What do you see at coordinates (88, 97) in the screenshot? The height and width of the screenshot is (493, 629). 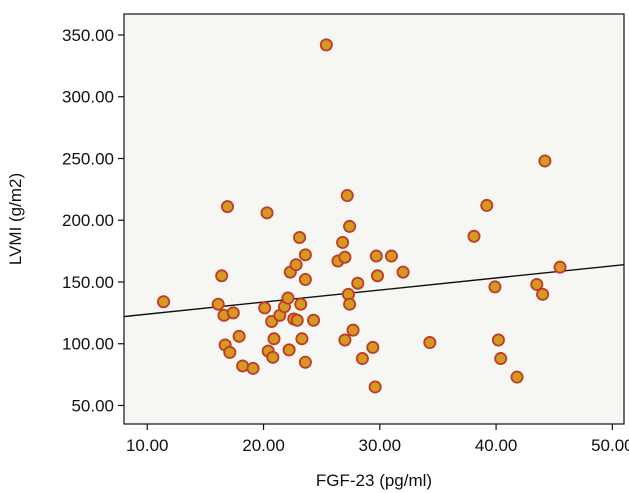 I see `y-tick-label: 300.00` at bounding box center [88, 97].